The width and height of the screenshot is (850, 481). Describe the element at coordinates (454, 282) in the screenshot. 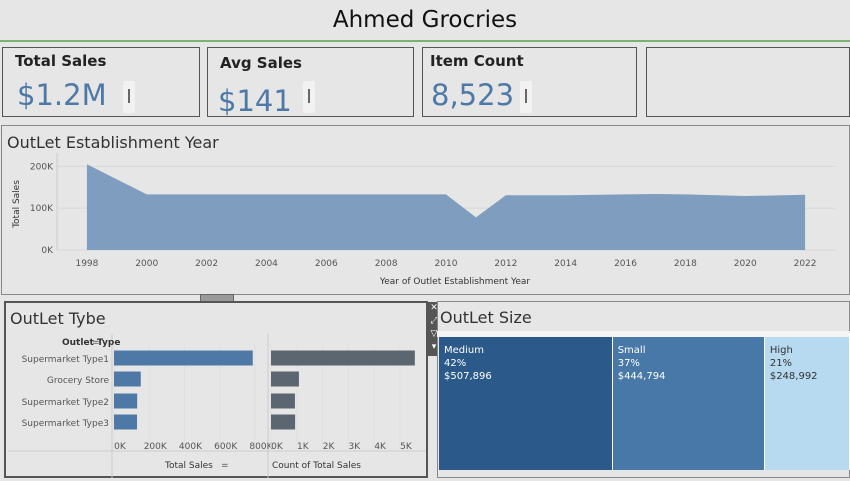

I see `x-axis-title: Year of Outlet Establishment Year` at that location.